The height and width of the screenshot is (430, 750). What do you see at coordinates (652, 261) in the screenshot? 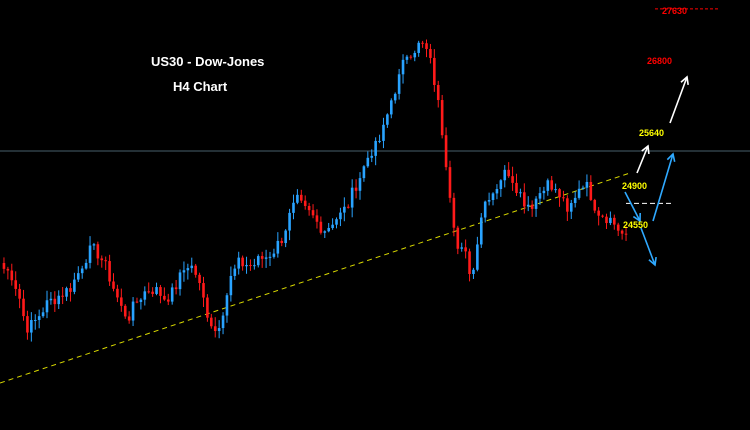
I see `arrow-bearish-target-head` at bounding box center [652, 261].